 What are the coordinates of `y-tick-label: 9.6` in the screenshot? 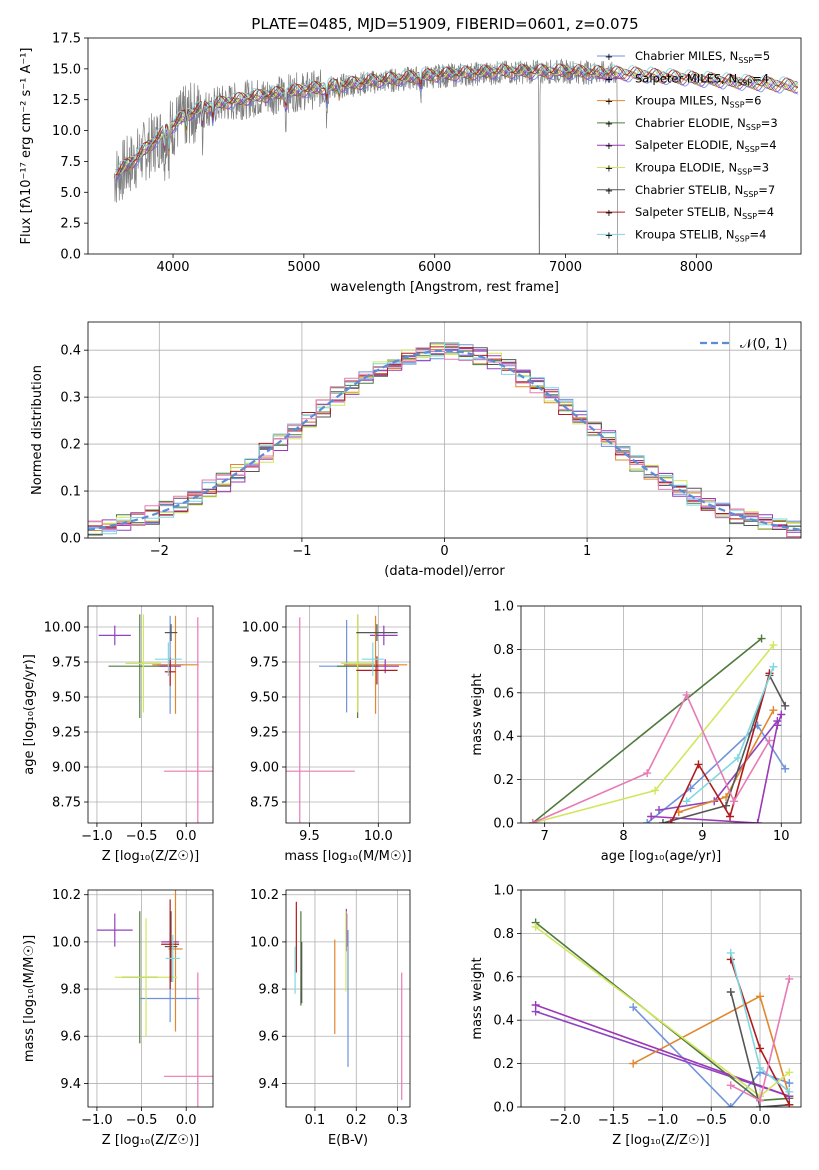 It's located at (268, 1037).